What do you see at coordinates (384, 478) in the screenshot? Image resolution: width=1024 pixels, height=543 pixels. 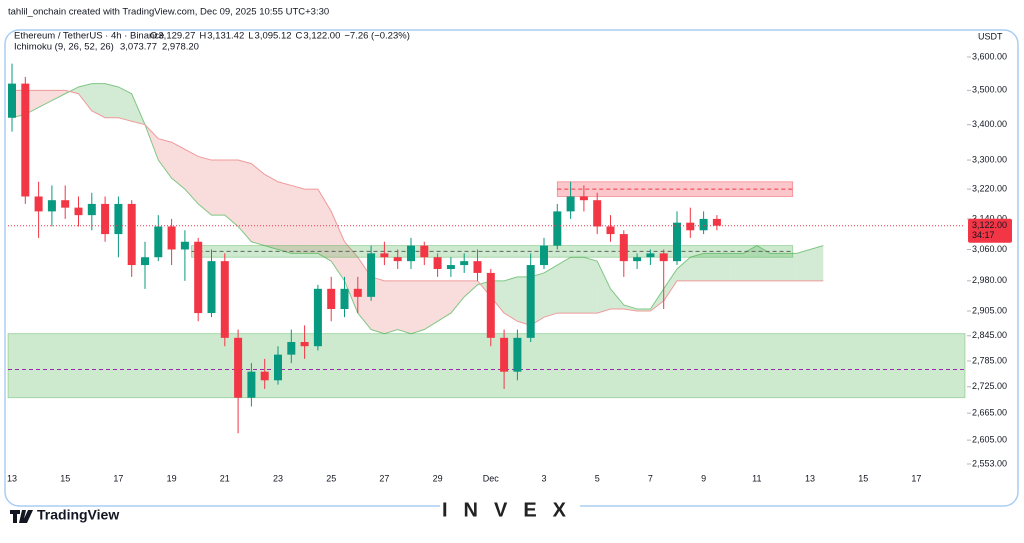 I see `x-tick-label: 27` at bounding box center [384, 478].